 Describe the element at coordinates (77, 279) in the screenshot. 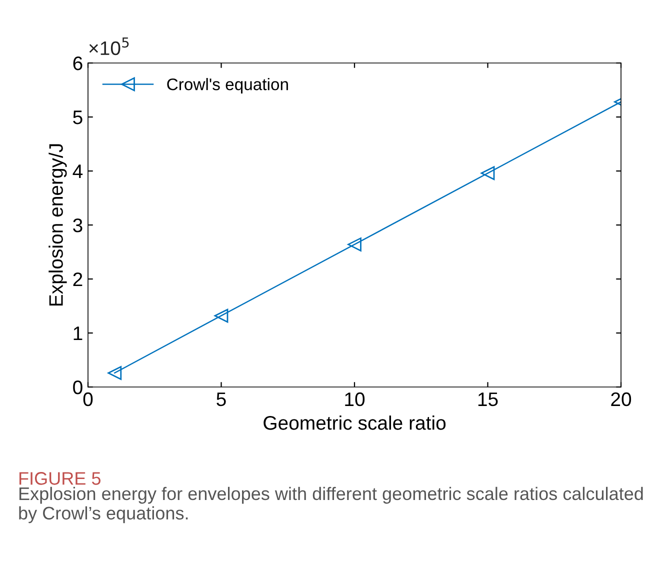

I see `y-tick-label: 2` at that location.